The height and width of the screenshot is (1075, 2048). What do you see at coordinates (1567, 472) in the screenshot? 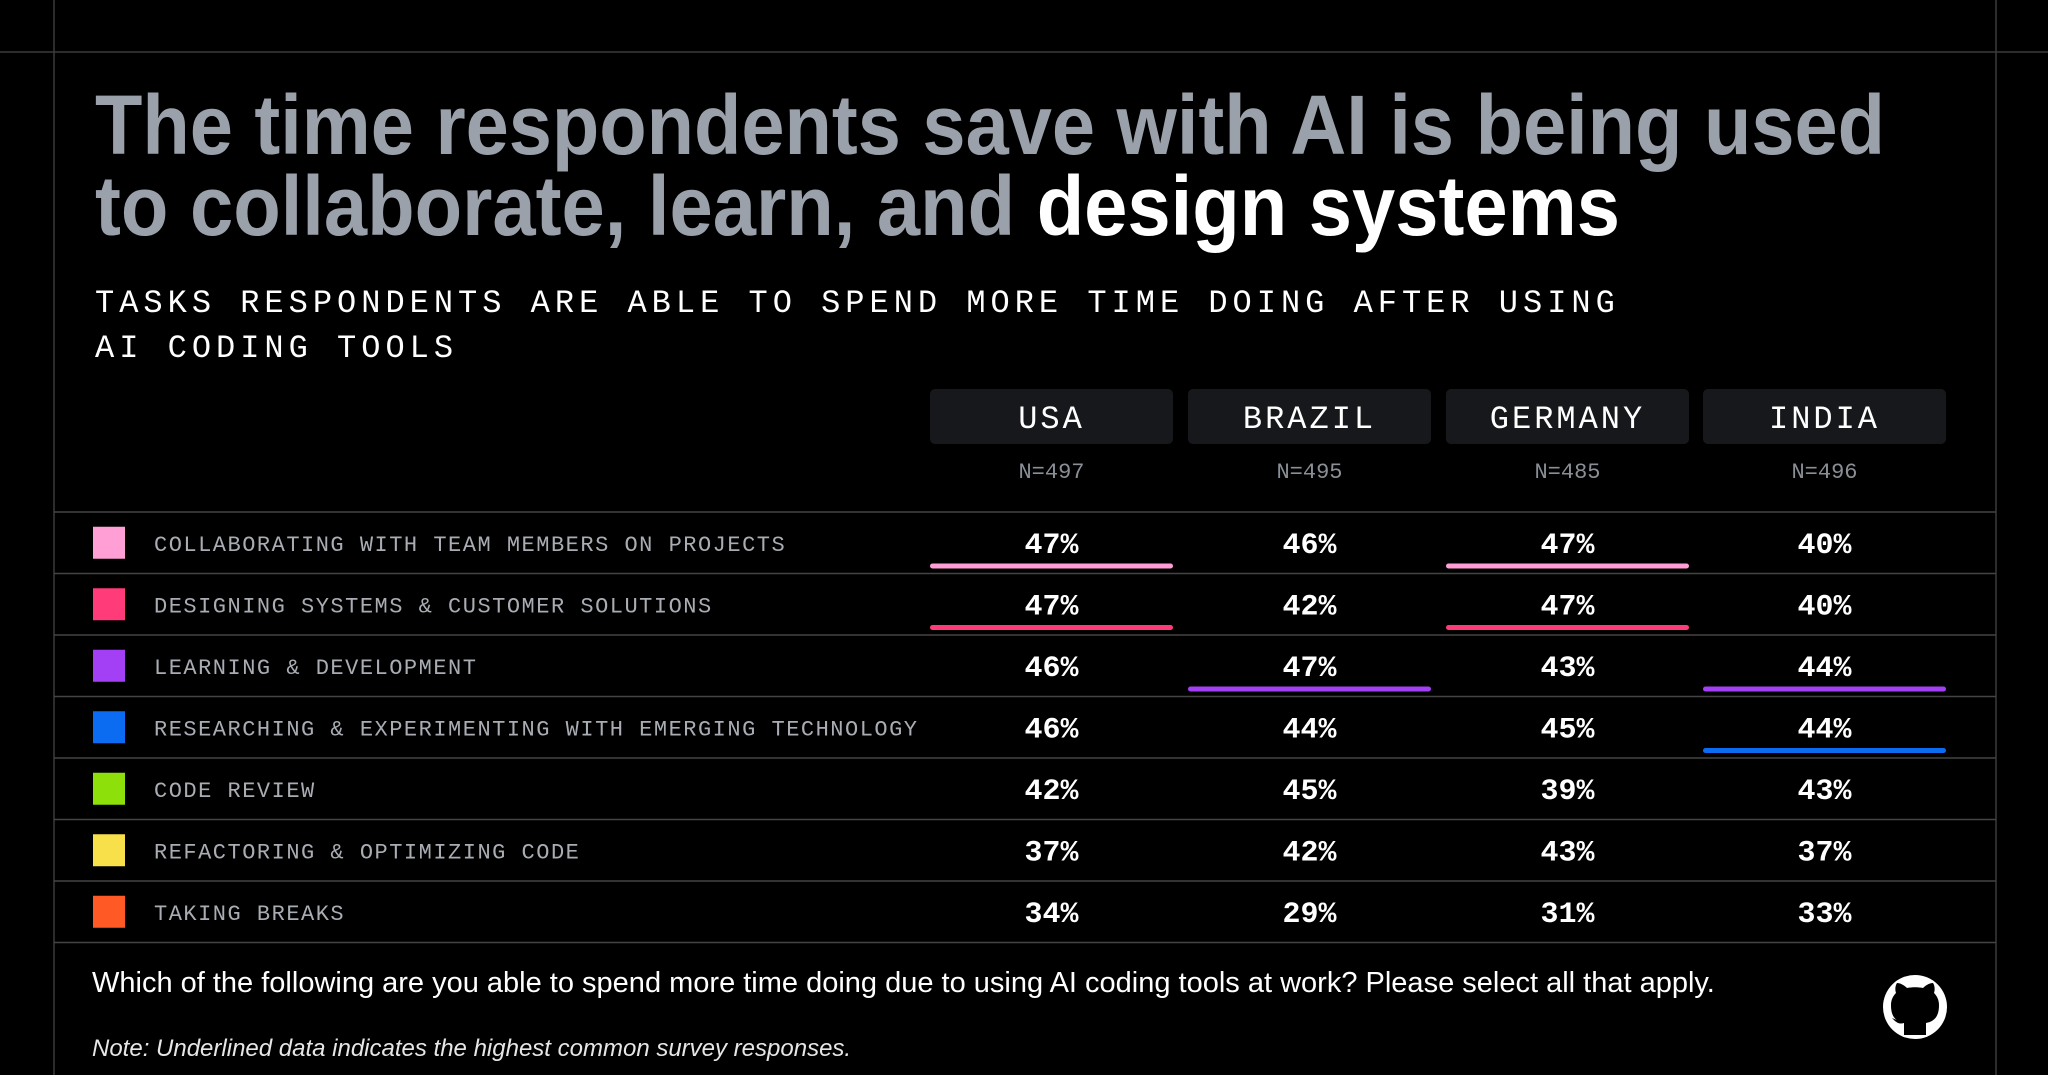
I see `sample-size: N=485` at bounding box center [1567, 472].